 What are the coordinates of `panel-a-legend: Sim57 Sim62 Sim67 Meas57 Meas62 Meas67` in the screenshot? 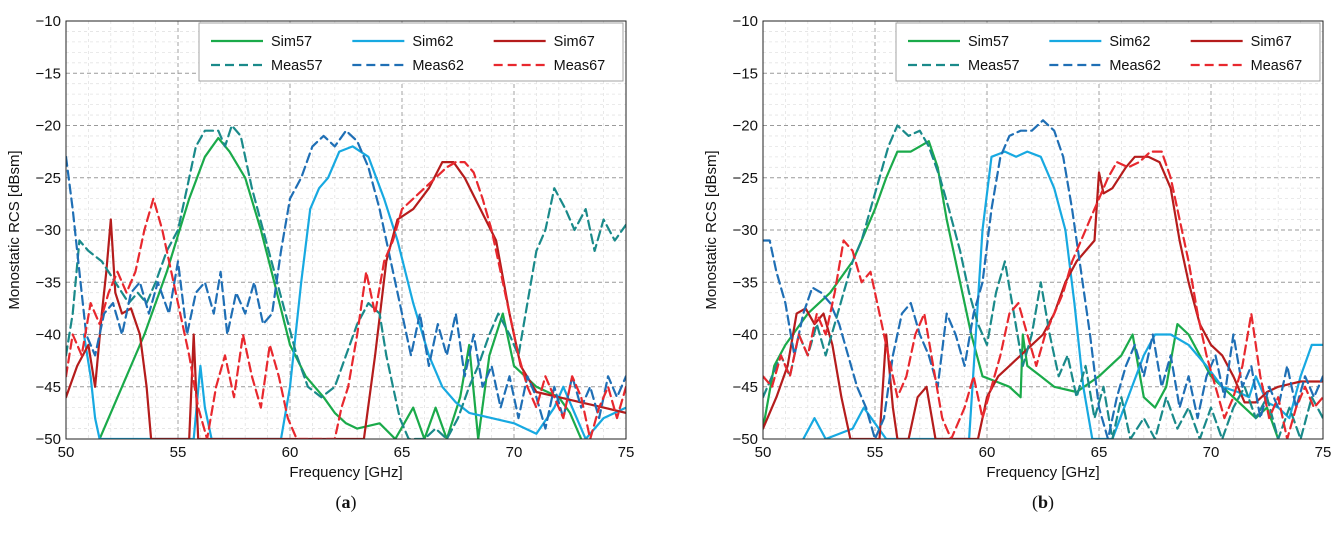 It's located at (411, 52).